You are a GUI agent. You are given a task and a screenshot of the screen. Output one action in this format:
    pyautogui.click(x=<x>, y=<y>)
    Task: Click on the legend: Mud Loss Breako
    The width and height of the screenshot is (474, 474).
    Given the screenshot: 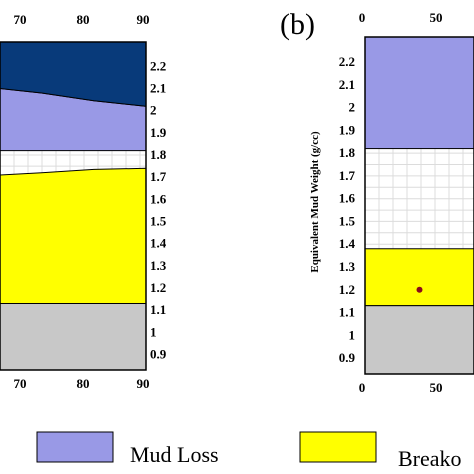 What is the action you would take?
    pyautogui.click(x=249, y=451)
    